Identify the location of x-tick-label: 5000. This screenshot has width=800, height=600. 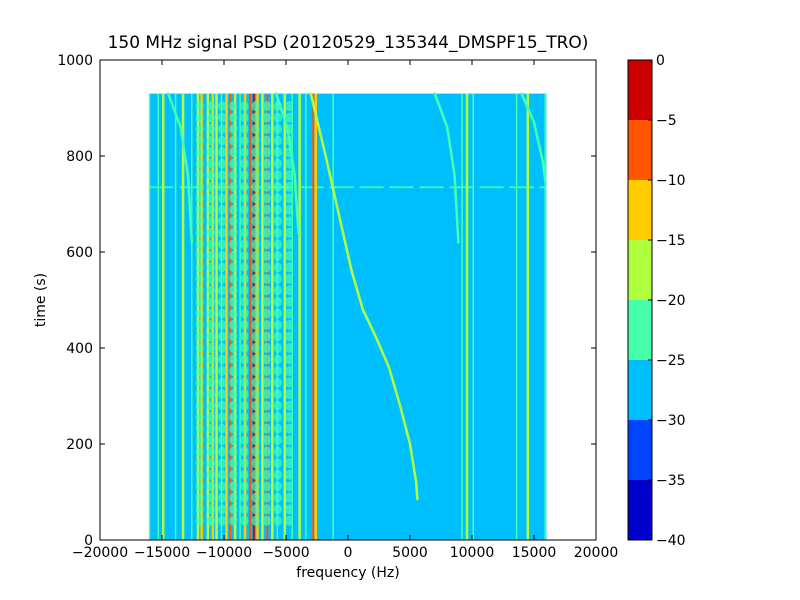
(410, 553).